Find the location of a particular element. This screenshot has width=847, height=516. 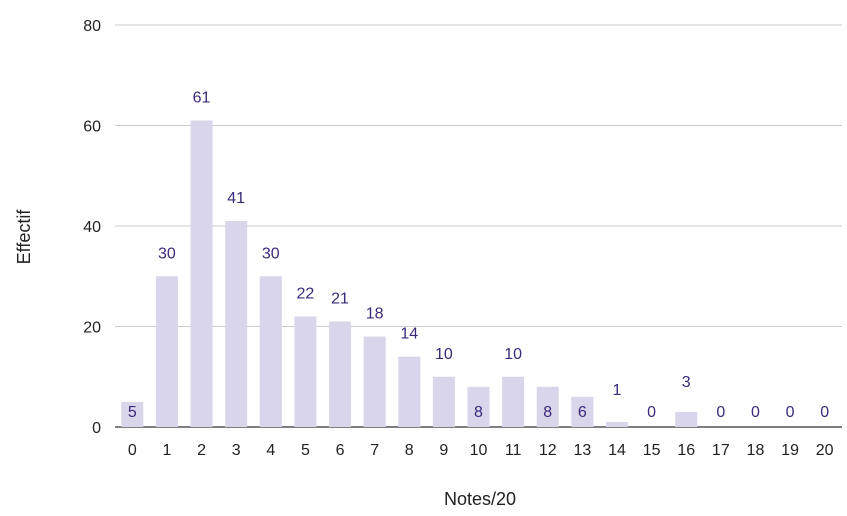

data-label-2: 61 is located at coordinates (202, 97).